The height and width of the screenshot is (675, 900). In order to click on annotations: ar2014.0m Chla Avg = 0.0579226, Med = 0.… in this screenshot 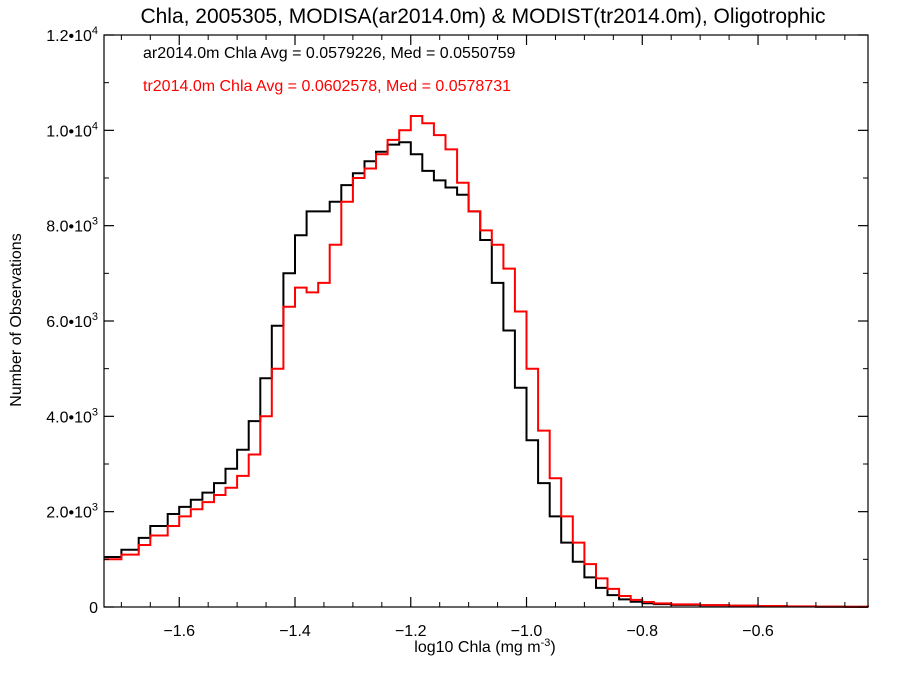, I will do `click(329, 70)`.